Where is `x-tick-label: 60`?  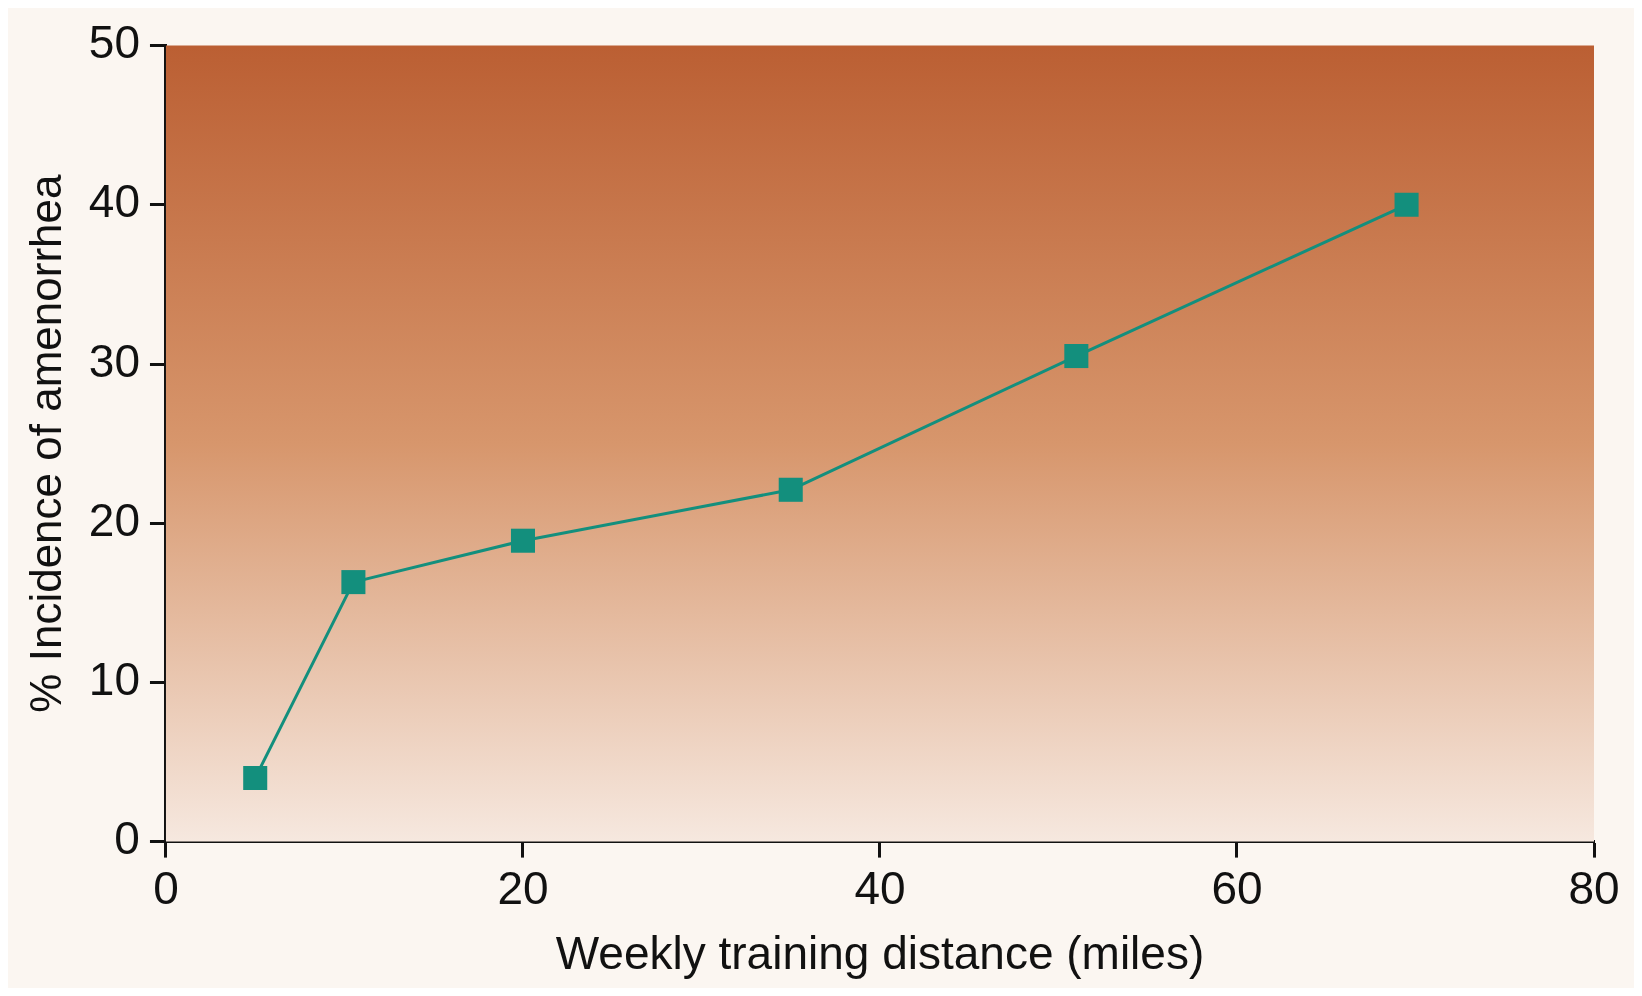 x-tick-label: 60 is located at coordinates (1237, 887).